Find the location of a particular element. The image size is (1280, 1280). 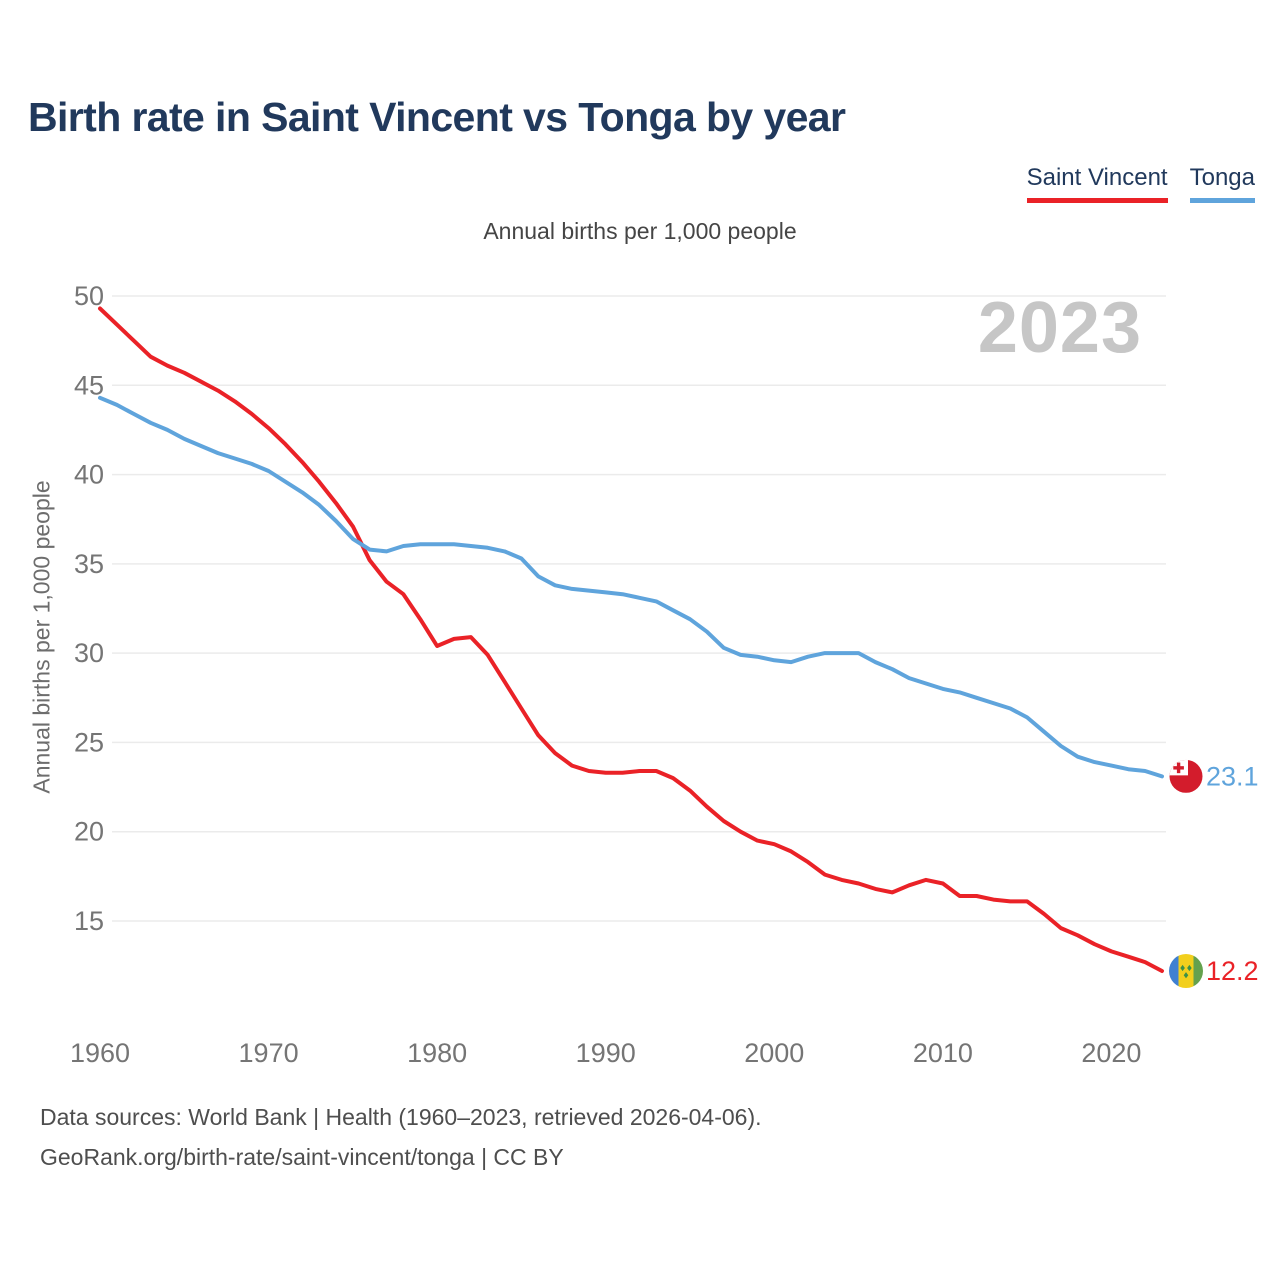

y-tick-label-45: 45 is located at coordinates (89, 385).